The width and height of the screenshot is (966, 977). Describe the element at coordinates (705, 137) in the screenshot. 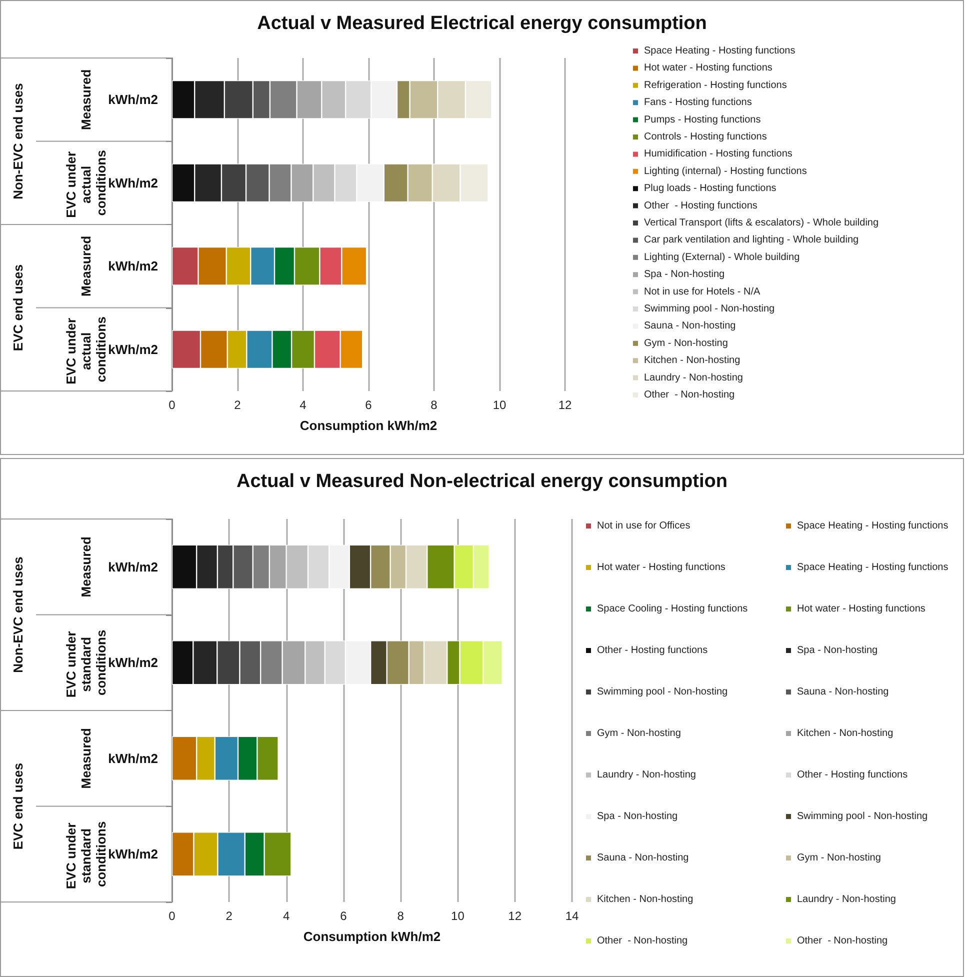

I see `legend-label: Controls - Hosting functions` at that location.